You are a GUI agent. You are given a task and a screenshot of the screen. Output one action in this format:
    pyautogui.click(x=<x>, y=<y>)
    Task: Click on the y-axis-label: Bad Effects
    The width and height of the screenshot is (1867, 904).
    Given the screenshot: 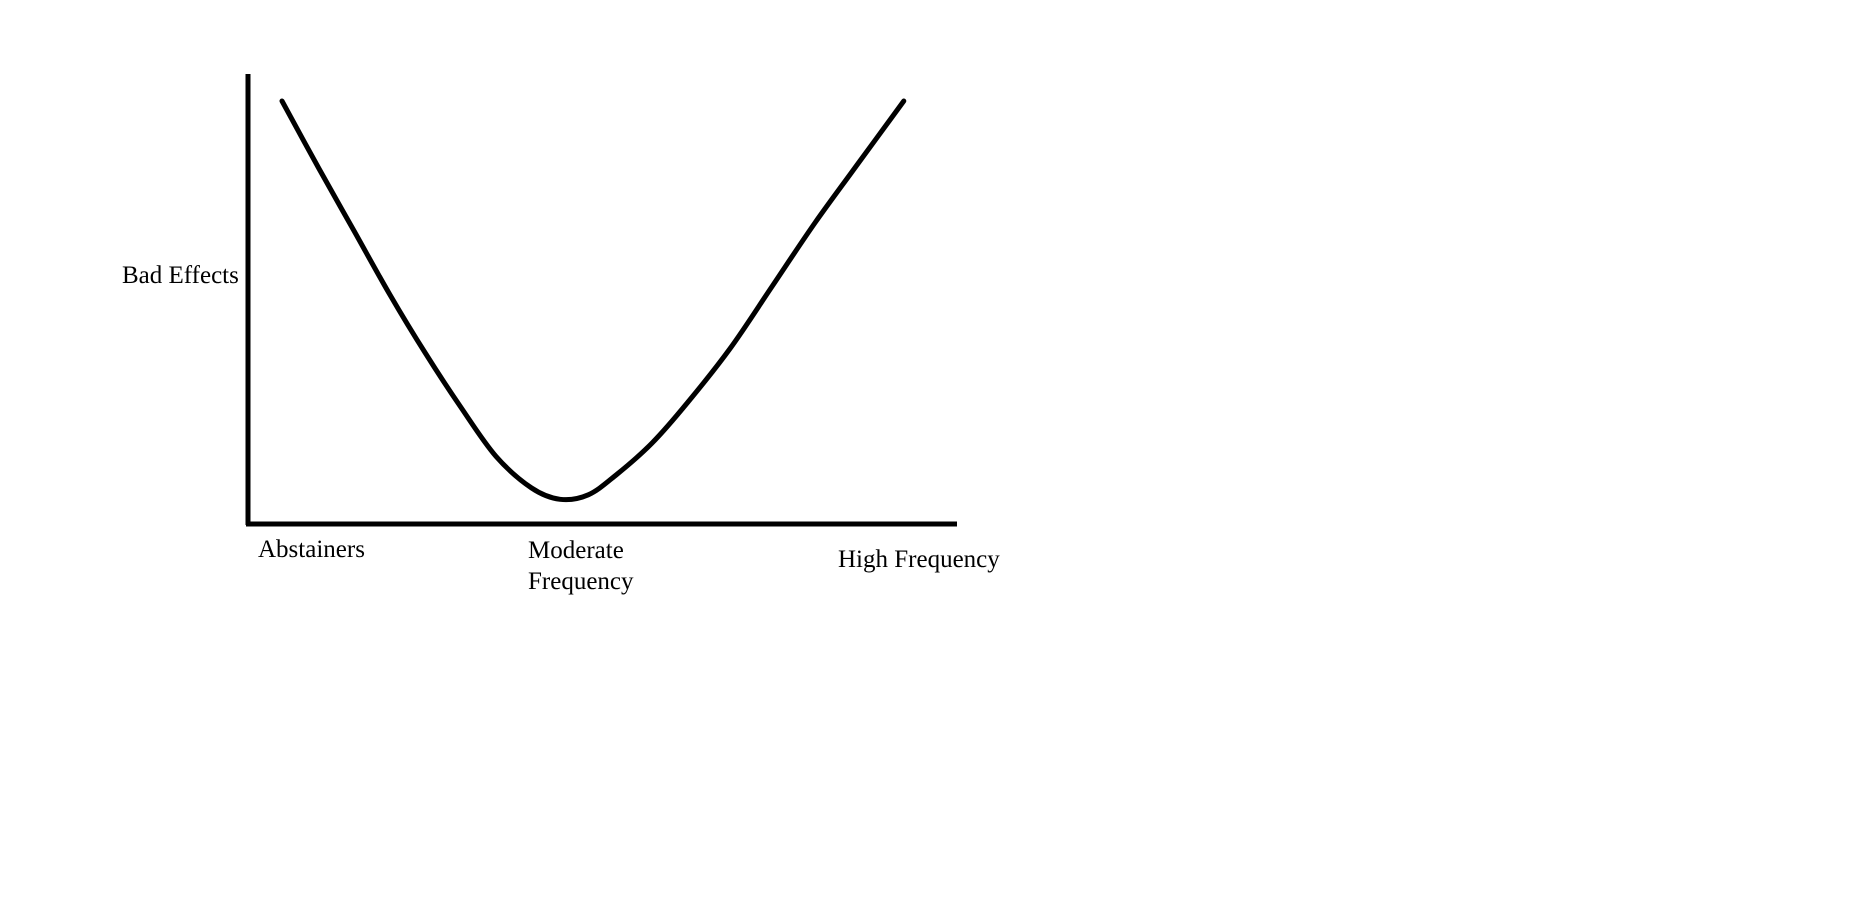 What is the action you would take?
    pyautogui.click(x=180, y=275)
    